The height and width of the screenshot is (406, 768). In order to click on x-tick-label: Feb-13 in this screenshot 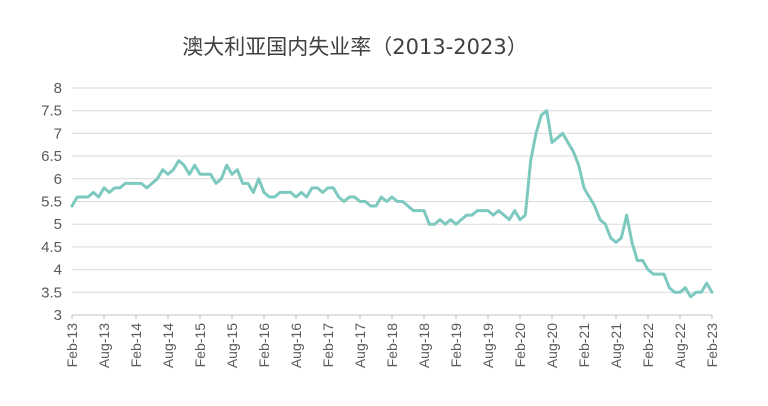, I will do `click(72, 345)`.